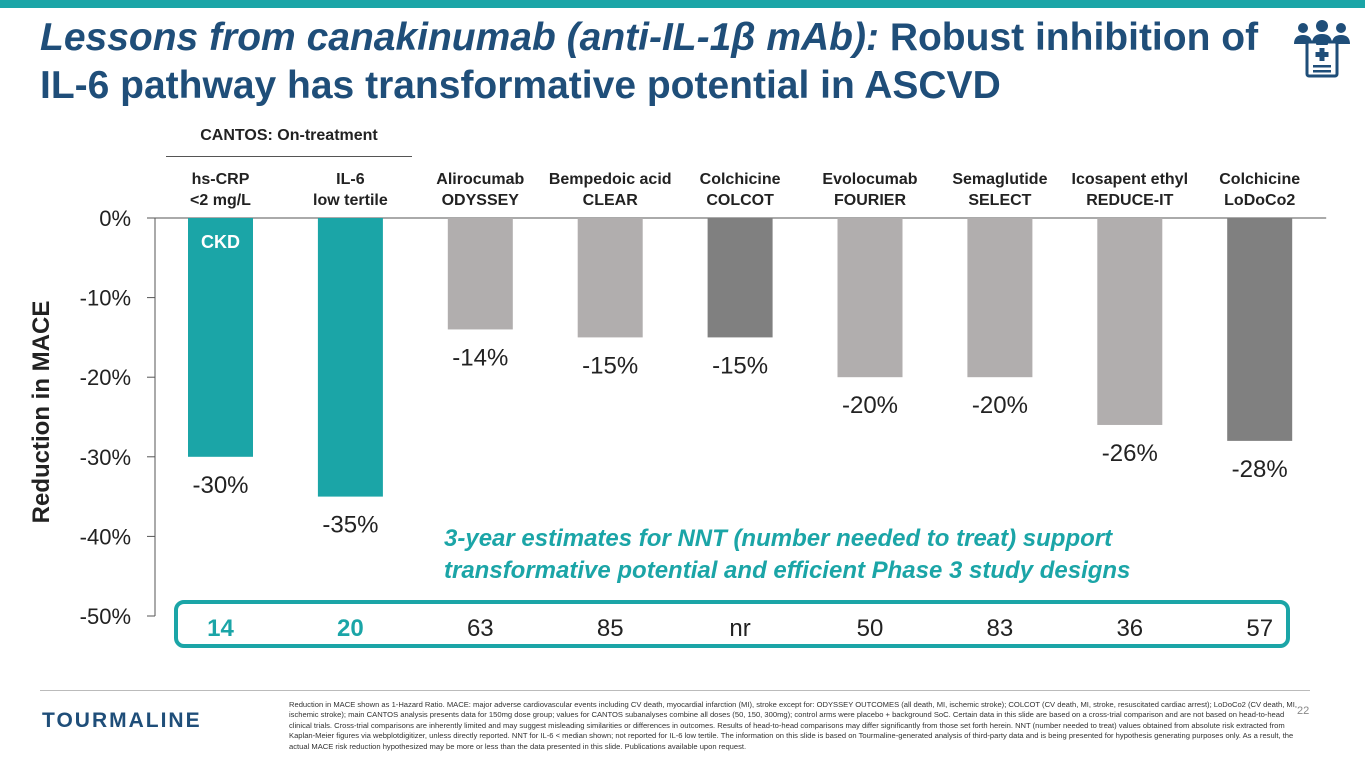 Image resolution: width=1365 pixels, height=768 pixels. Describe the element at coordinates (675, 690) in the screenshot. I see `footer-divider` at that location.